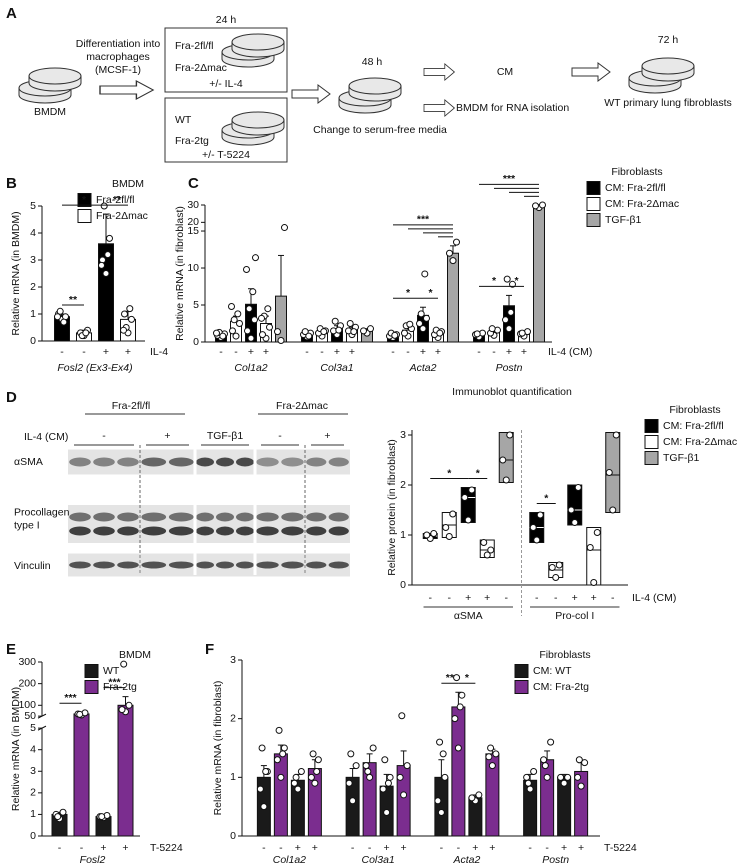 Image resolution: width=741 pixels, height=863 pixels. I want to click on y-tick-label: 3, so click(403, 435).